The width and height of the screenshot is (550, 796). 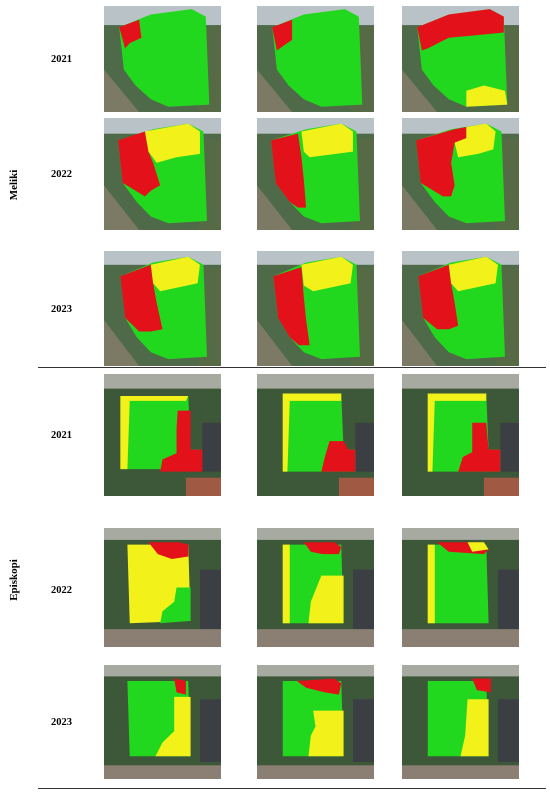 What do you see at coordinates (162, 722) in the screenshot?
I see `map-episkopi-2023-a` at bounding box center [162, 722].